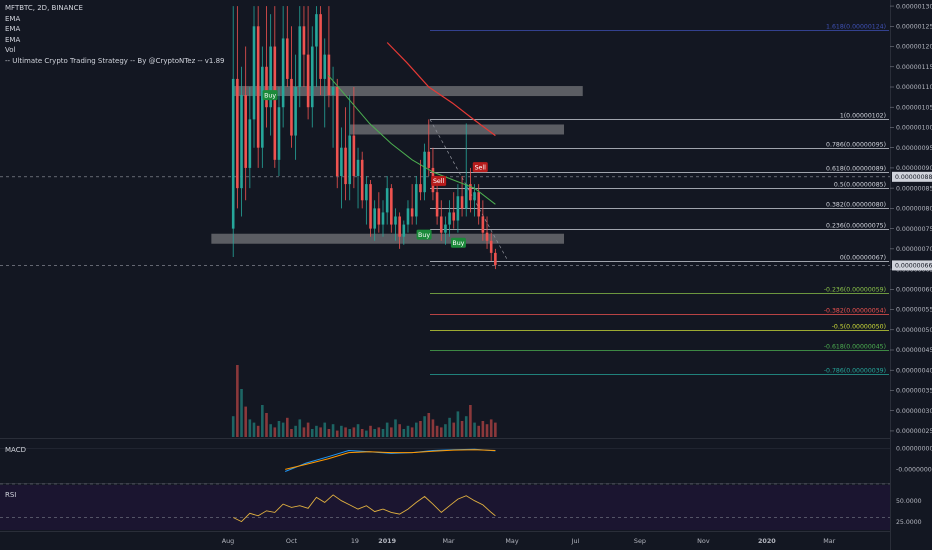 This screenshot has height=550, width=932. Describe the element at coordinates (449, 541) in the screenshot. I see `time-tick-label: Mar` at that location.